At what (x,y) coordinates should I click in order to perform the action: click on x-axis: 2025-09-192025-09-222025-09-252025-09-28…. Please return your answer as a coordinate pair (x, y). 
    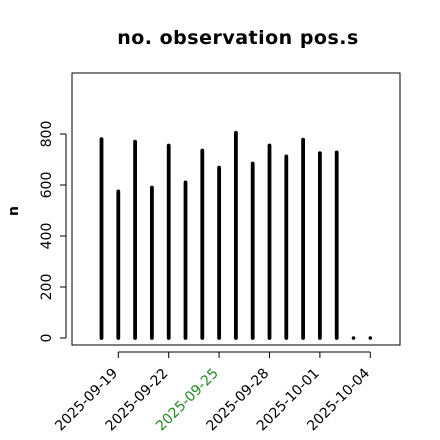
    Looking at the image, I should click on (212, 392).